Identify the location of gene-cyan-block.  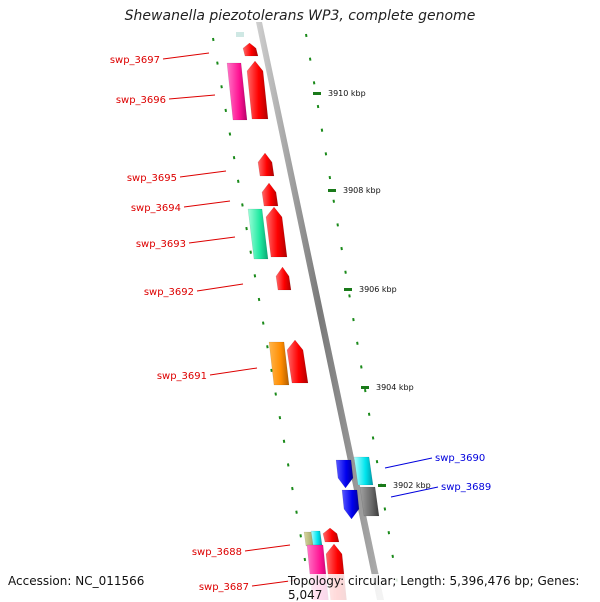
(363, 471).